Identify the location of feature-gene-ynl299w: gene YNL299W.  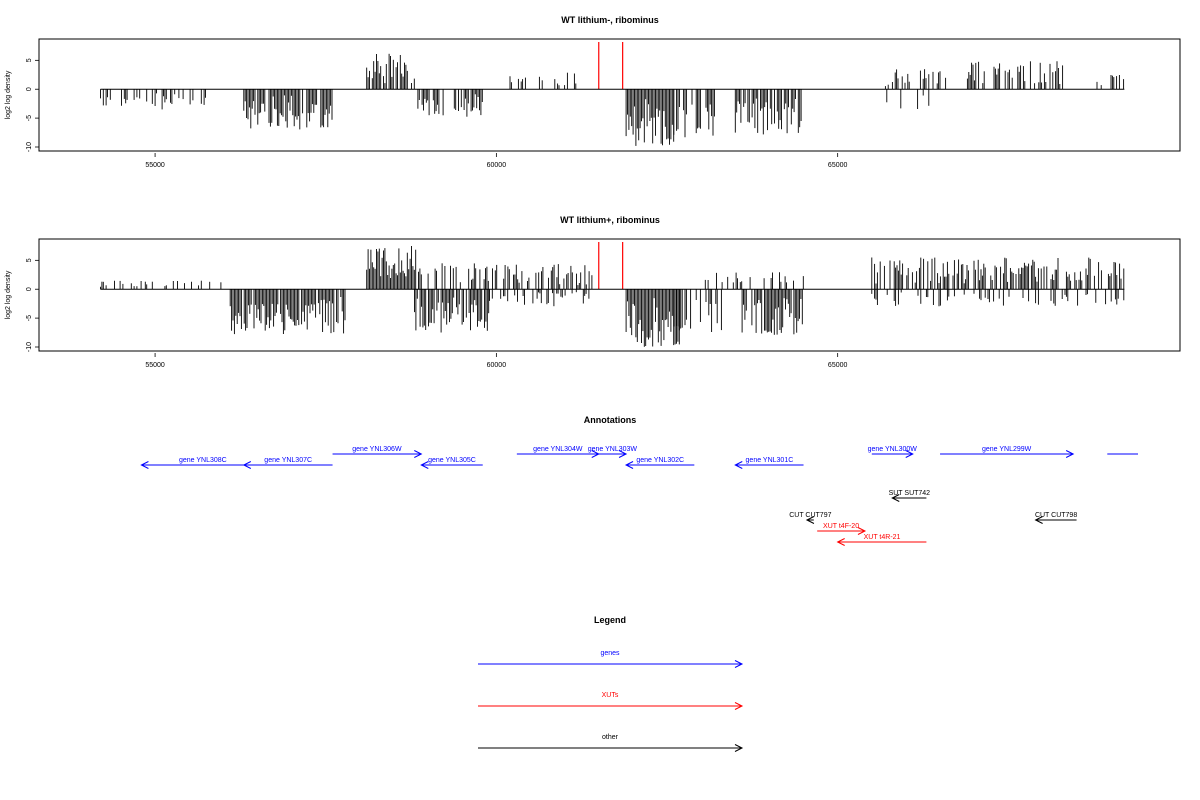
(1007, 452).